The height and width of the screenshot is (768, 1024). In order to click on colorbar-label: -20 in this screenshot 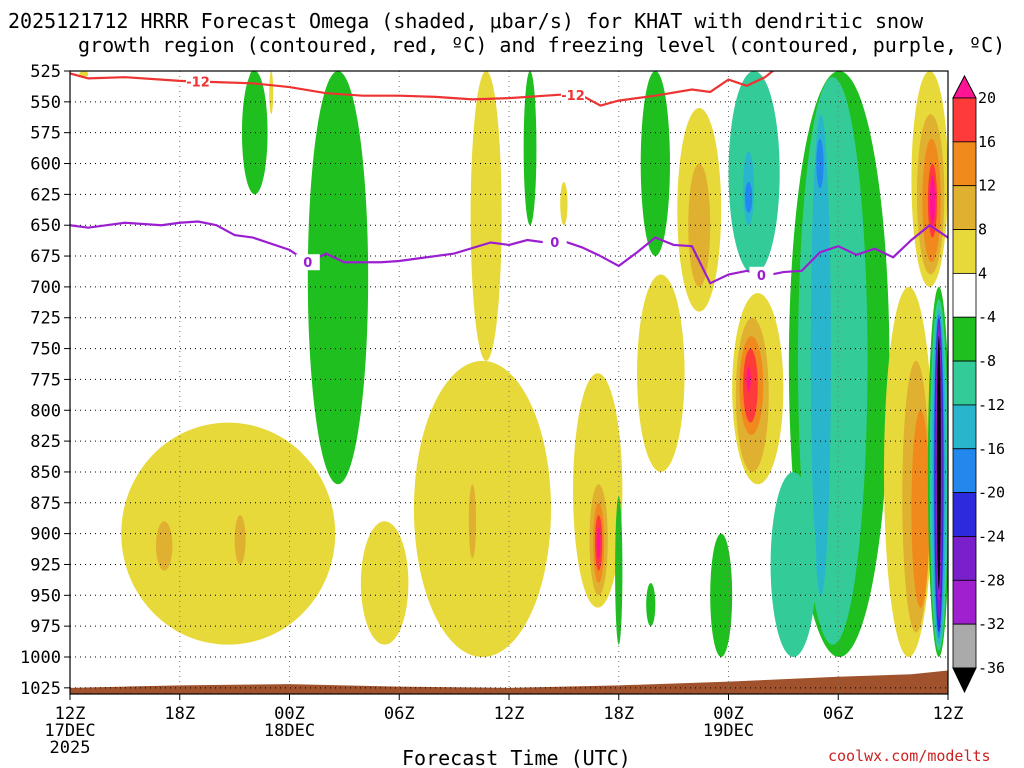, I will do `click(991, 493)`.